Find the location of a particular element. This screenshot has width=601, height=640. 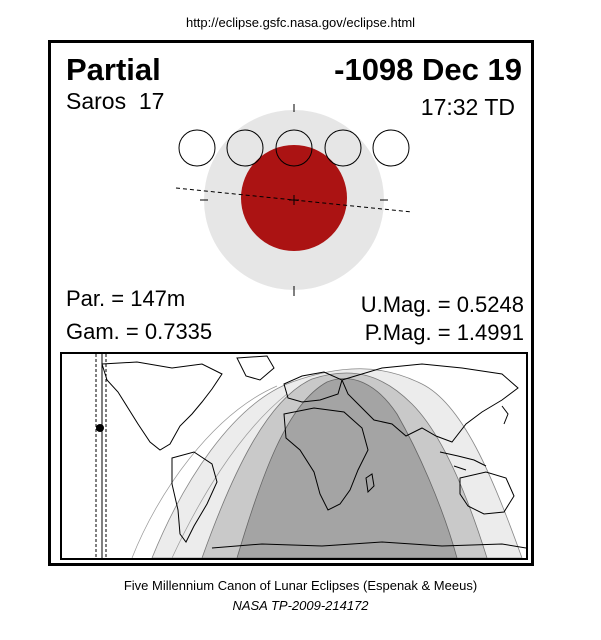

africa-outline is located at coordinates (326, 459).